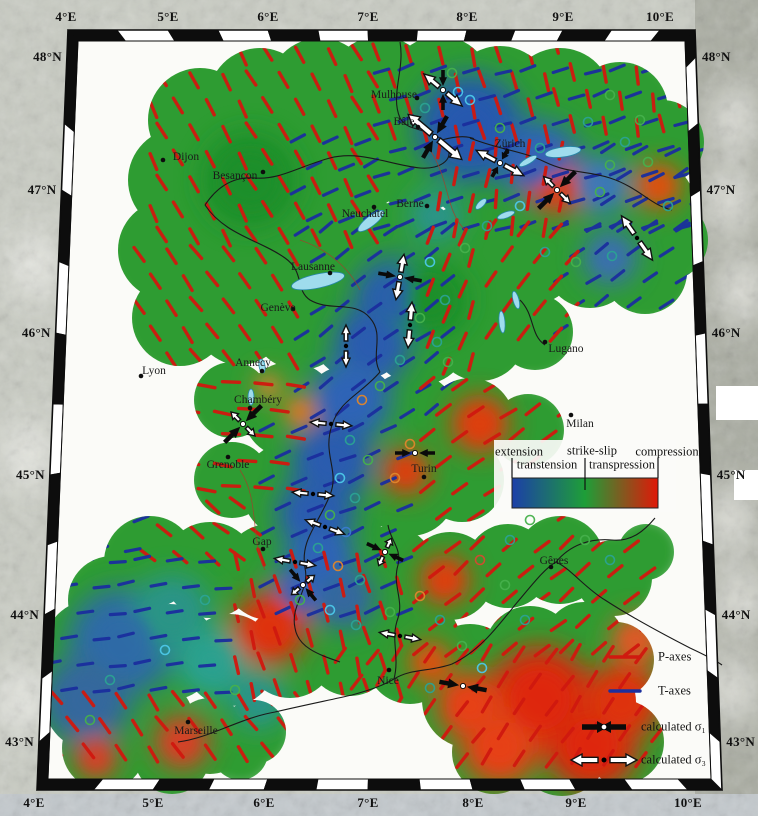  What do you see at coordinates (262, 542) in the screenshot?
I see `city-label-gap: Gap` at bounding box center [262, 542].